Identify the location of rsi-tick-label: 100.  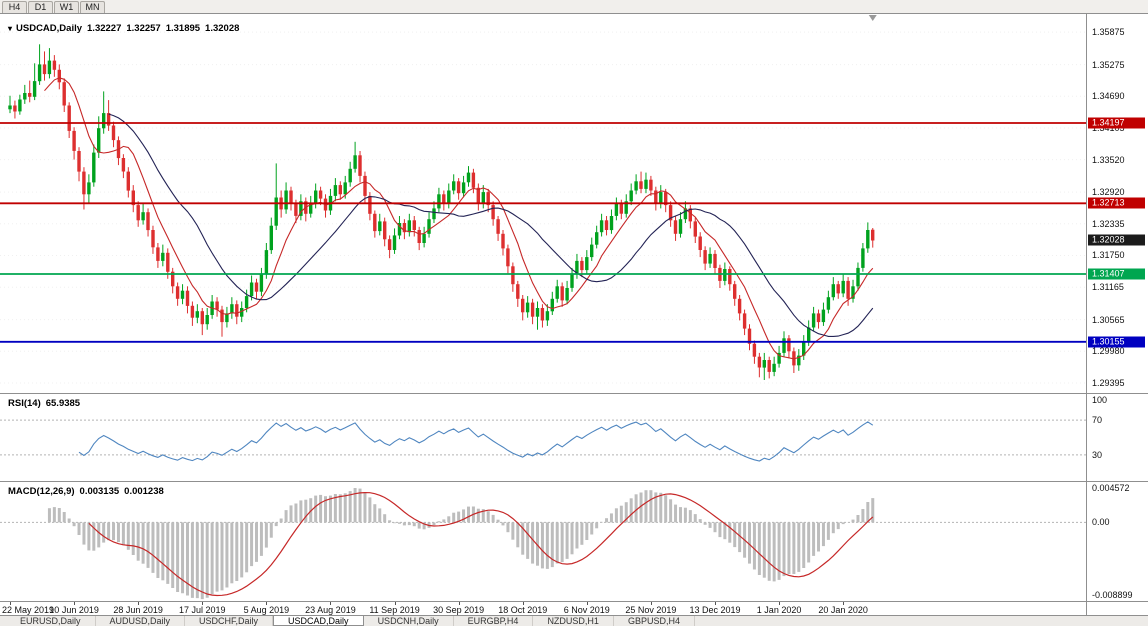
(1100, 400).